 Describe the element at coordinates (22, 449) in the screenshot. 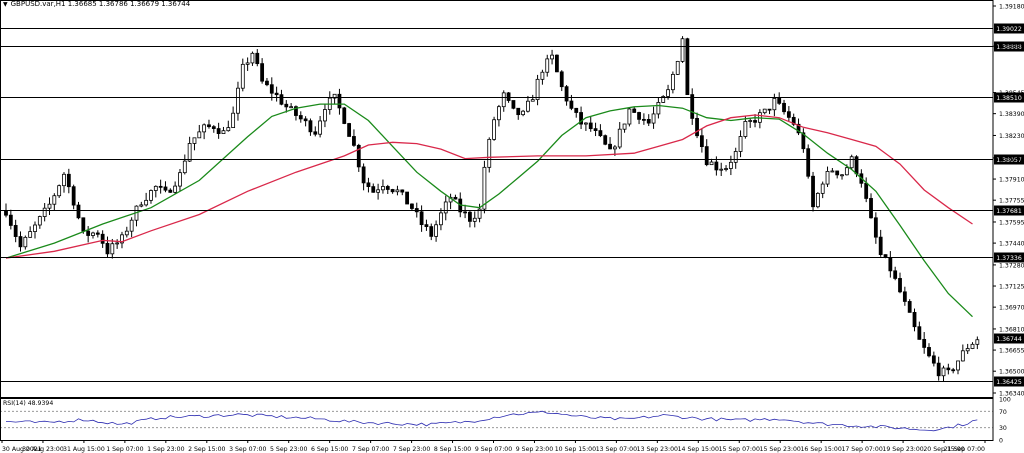

I see `time-tick-label: 30 Aug 2021` at that location.